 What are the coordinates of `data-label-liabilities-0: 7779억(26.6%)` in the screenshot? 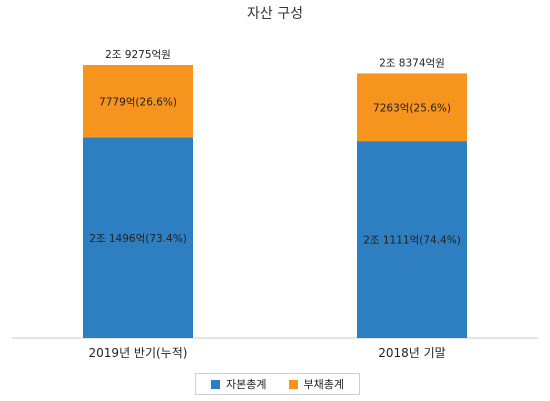 It's located at (138, 102).